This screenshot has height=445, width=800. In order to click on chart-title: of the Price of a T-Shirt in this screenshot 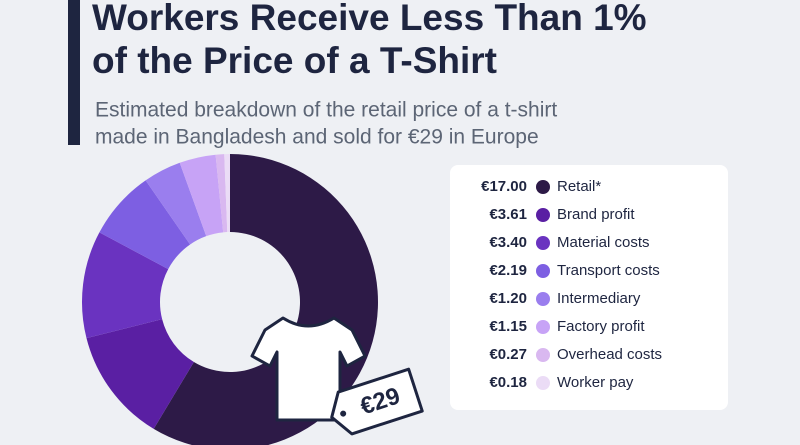, I will do `click(294, 60)`.